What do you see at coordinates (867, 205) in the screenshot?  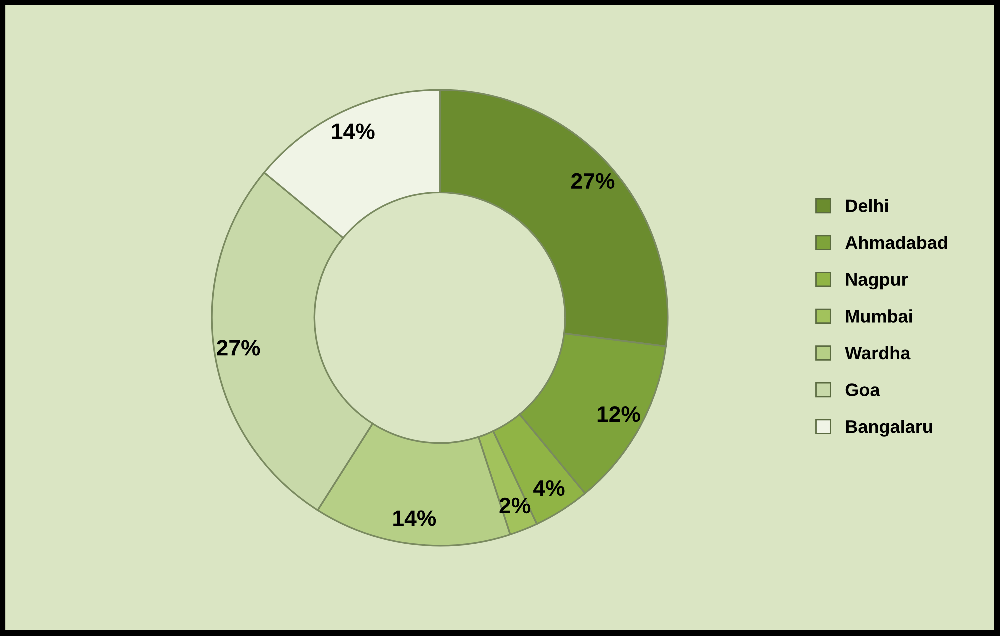 I see `legend-label: Delhi` at bounding box center [867, 205].